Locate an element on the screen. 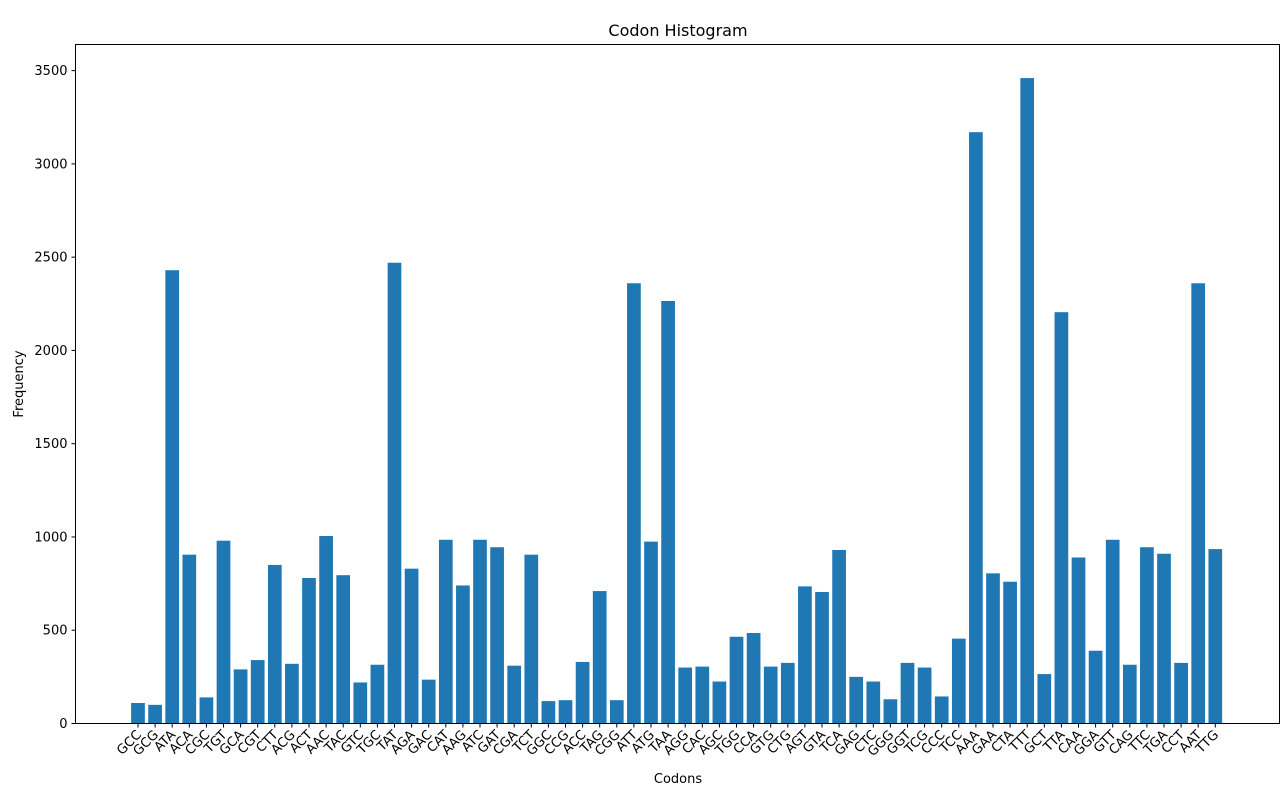  y-tick-label: 1500 is located at coordinates (50, 444).